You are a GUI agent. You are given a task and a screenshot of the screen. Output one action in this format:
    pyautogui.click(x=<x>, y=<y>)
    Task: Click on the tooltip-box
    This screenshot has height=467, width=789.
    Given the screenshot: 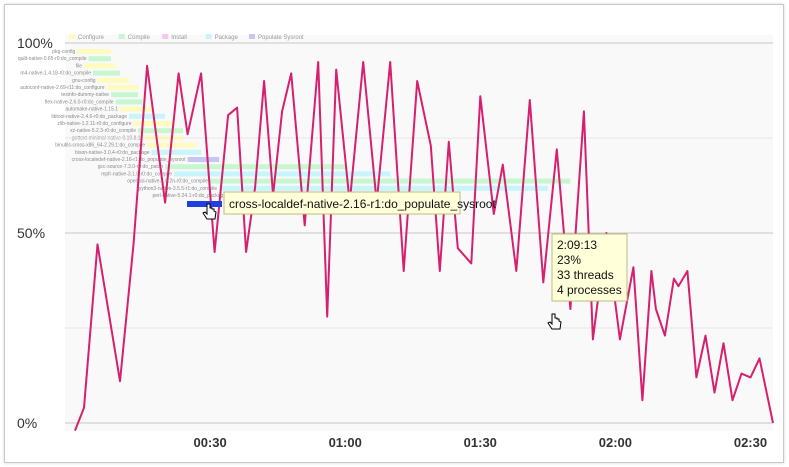 What is the action you would take?
    pyautogui.click(x=589, y=267)
    